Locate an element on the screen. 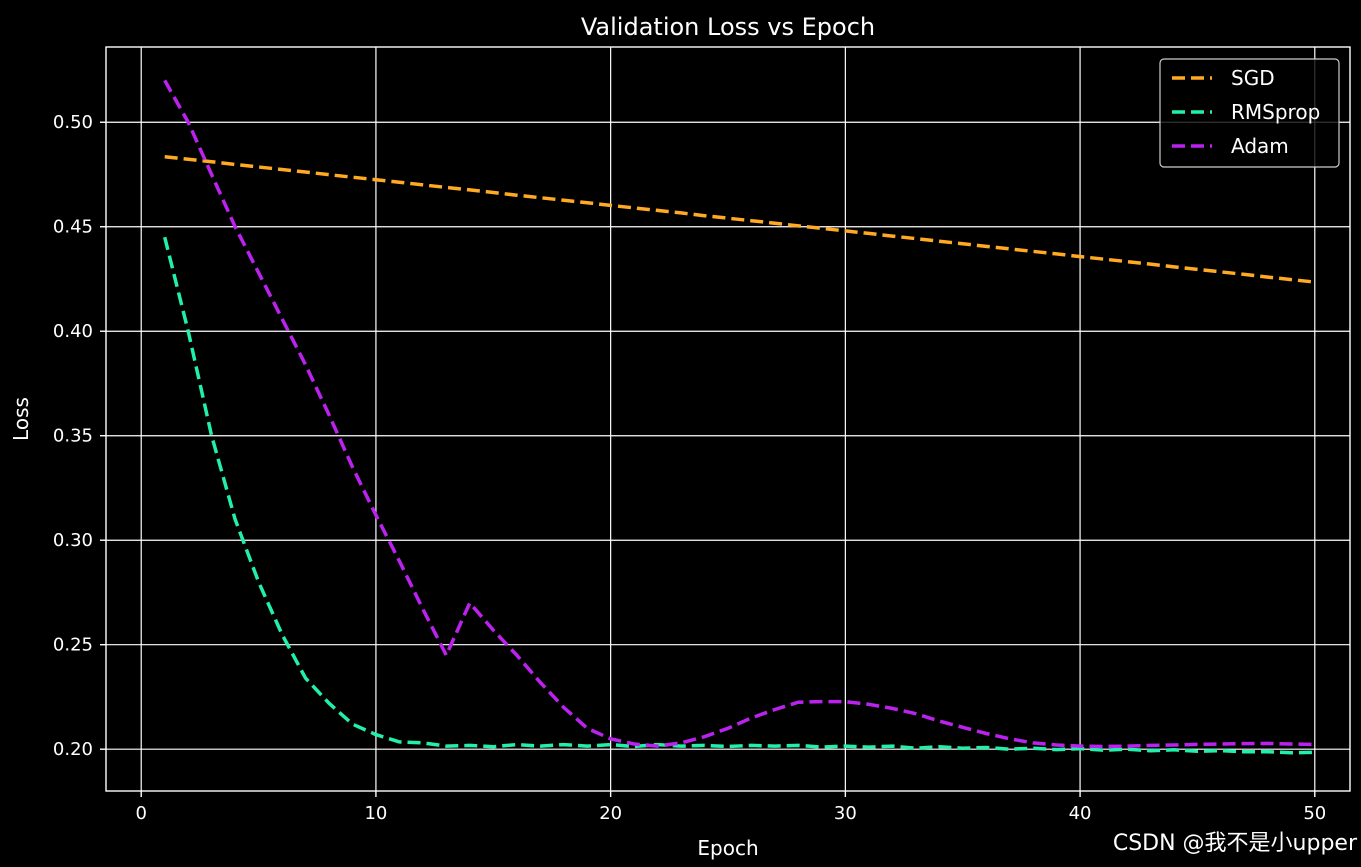 The width and height of the screenshot is (1361, 867). chart-title: Validation Loss vs Epoch is located at coordinates (728, 27).